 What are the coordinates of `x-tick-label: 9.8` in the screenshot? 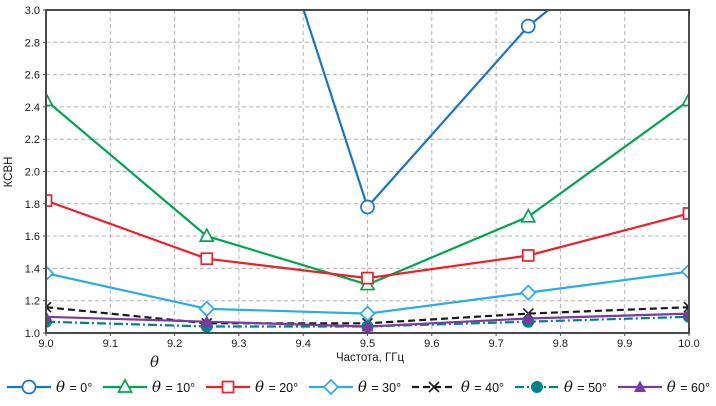 It's located at (560, 344).